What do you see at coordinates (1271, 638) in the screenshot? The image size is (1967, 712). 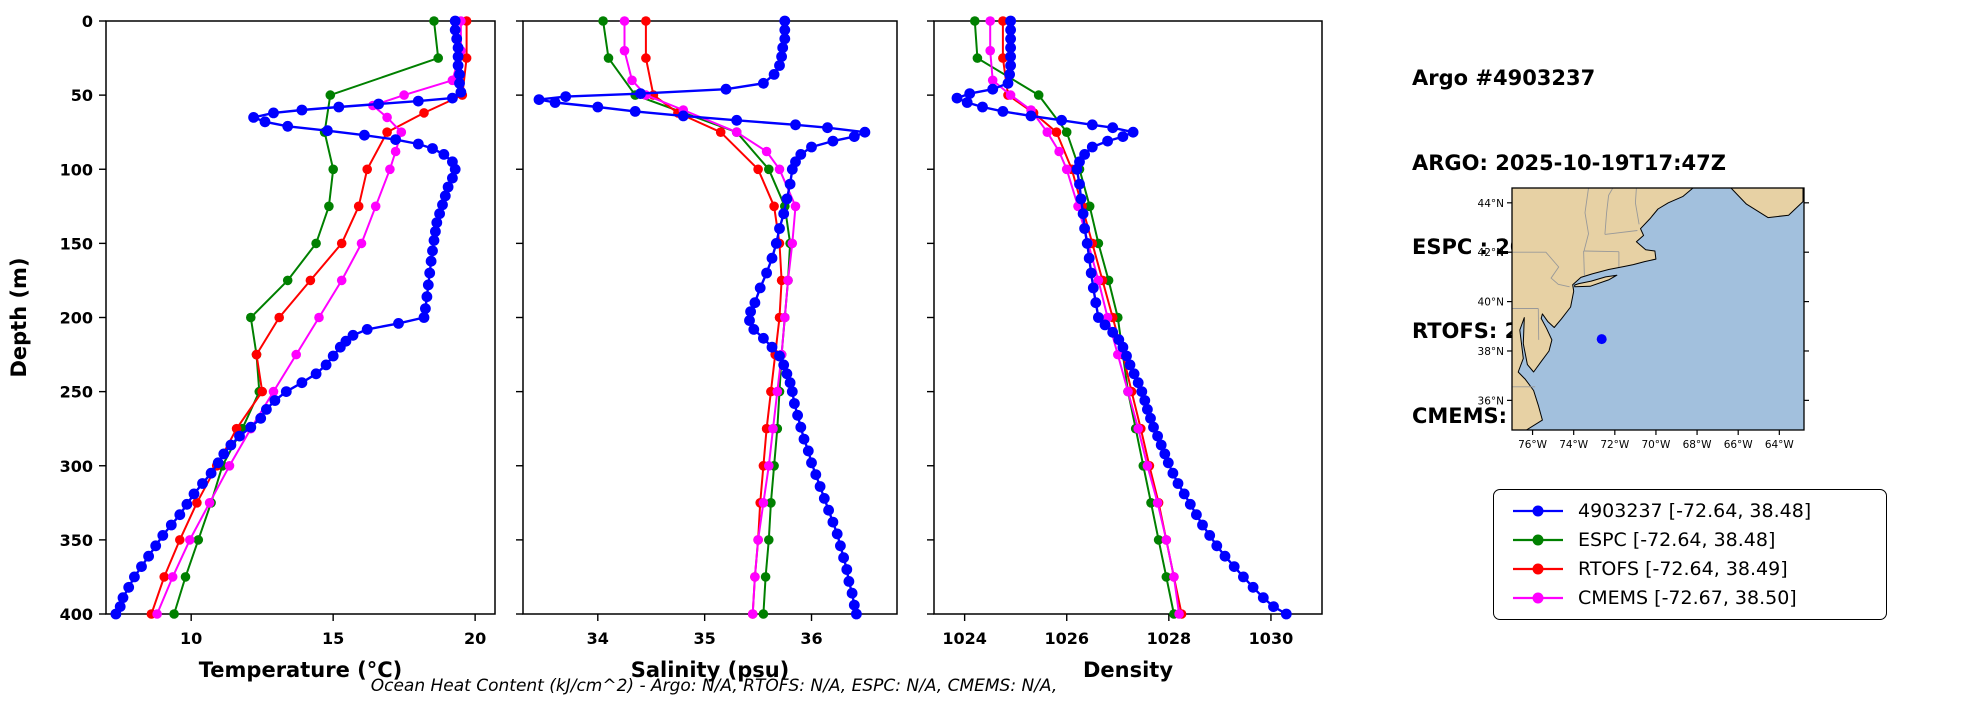 I see `x-tick-label: 1030` at bounding box center [1271, 638].